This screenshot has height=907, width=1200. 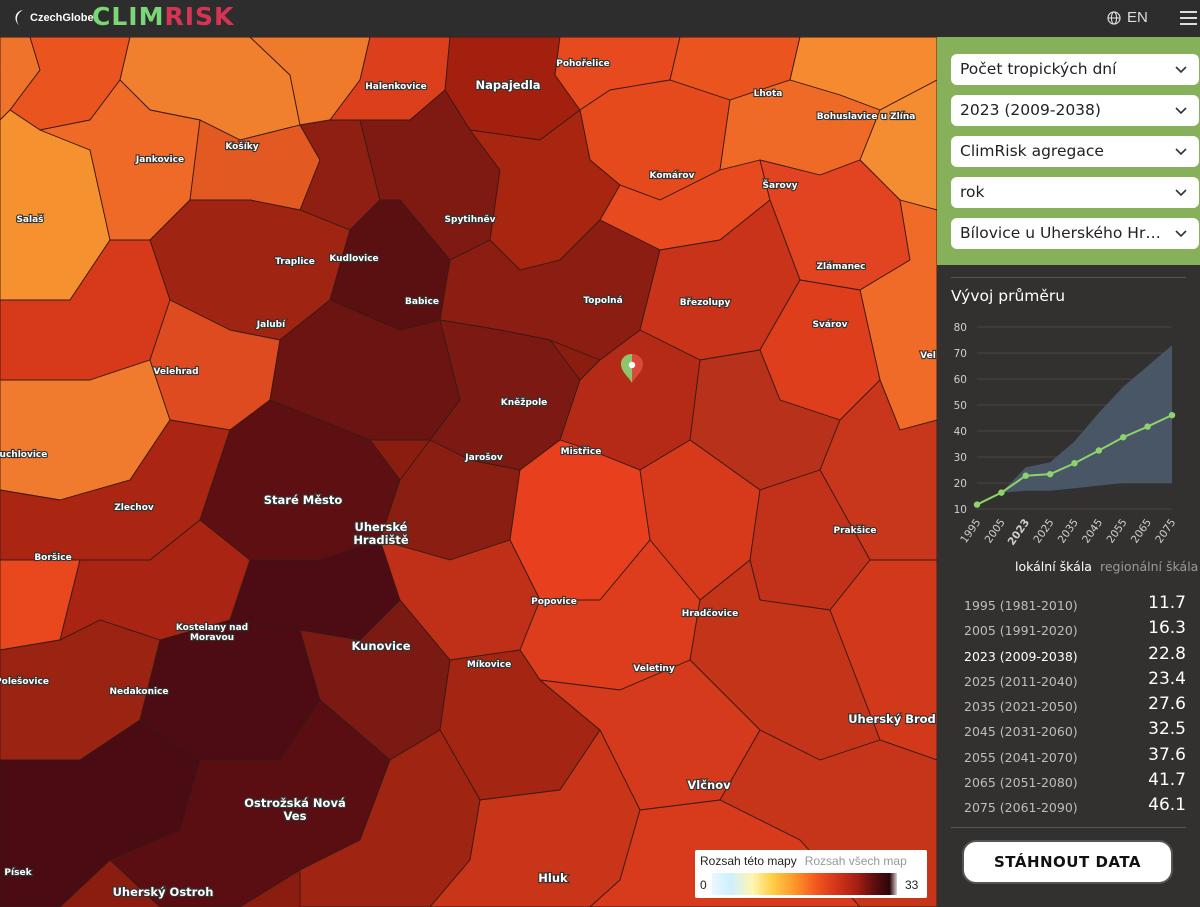 I want to click on place-label: Bohuslavice u Zlína, so click(x=866, y=117).